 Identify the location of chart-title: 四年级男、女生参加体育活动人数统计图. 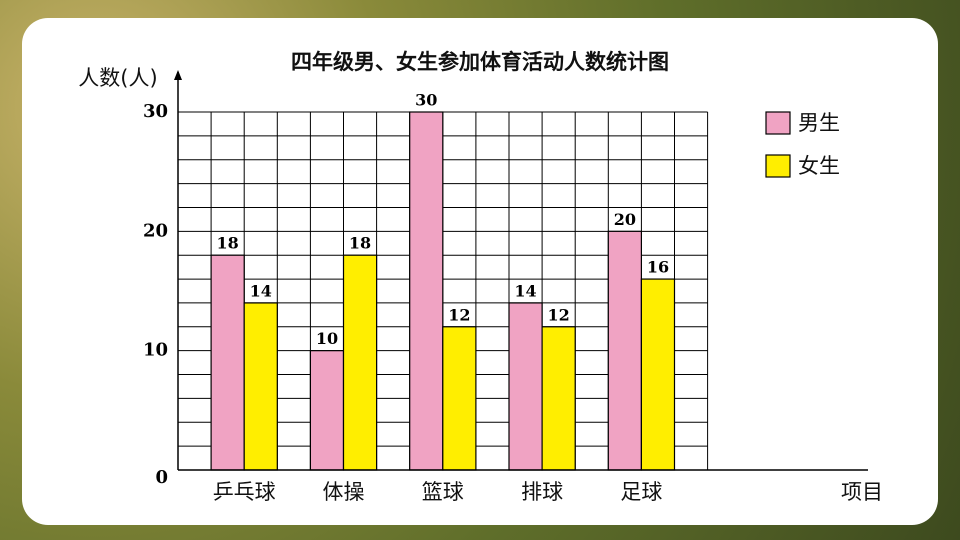
(480, 62).